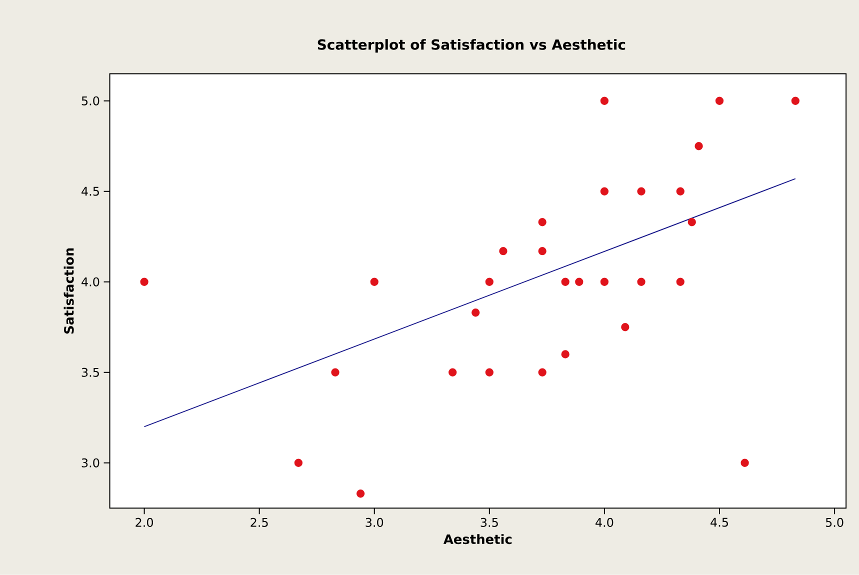 The height and width of the screenshot is (575, 859). I want to click on y-axis-title: Satisfaction, so click(69, 291).